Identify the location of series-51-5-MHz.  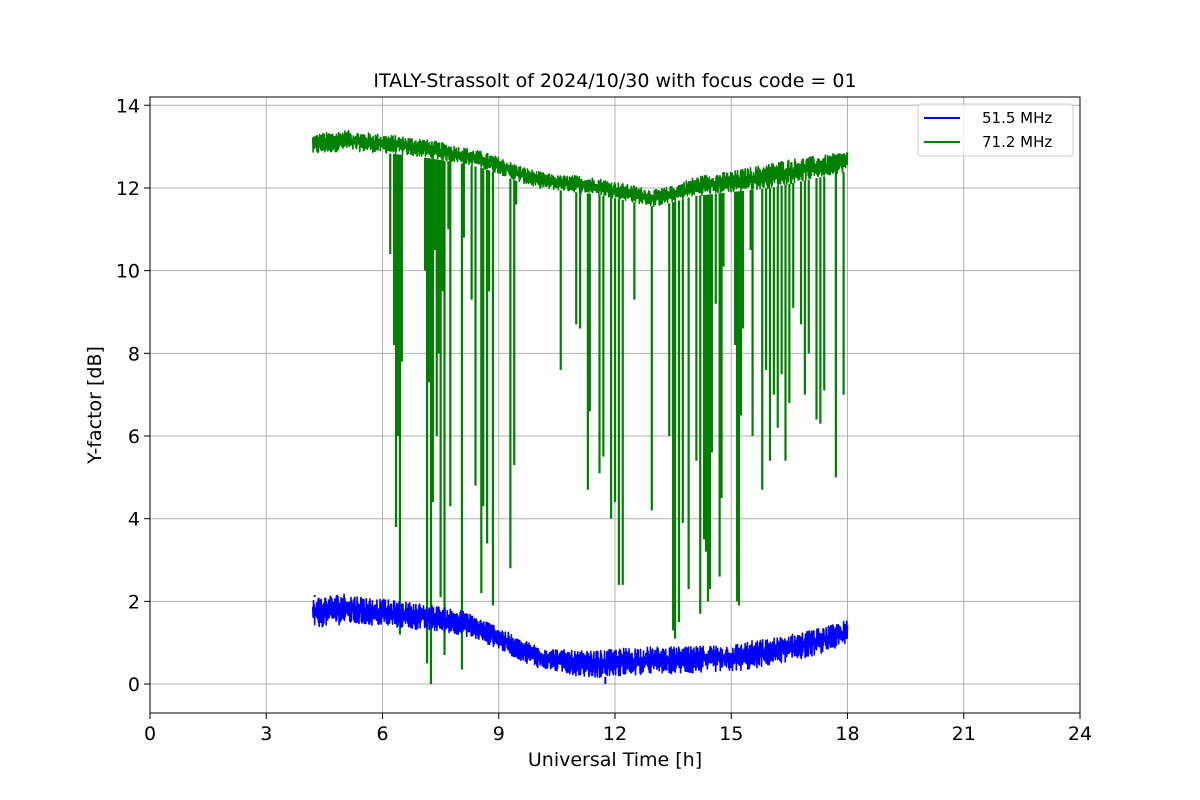
(580, 639).